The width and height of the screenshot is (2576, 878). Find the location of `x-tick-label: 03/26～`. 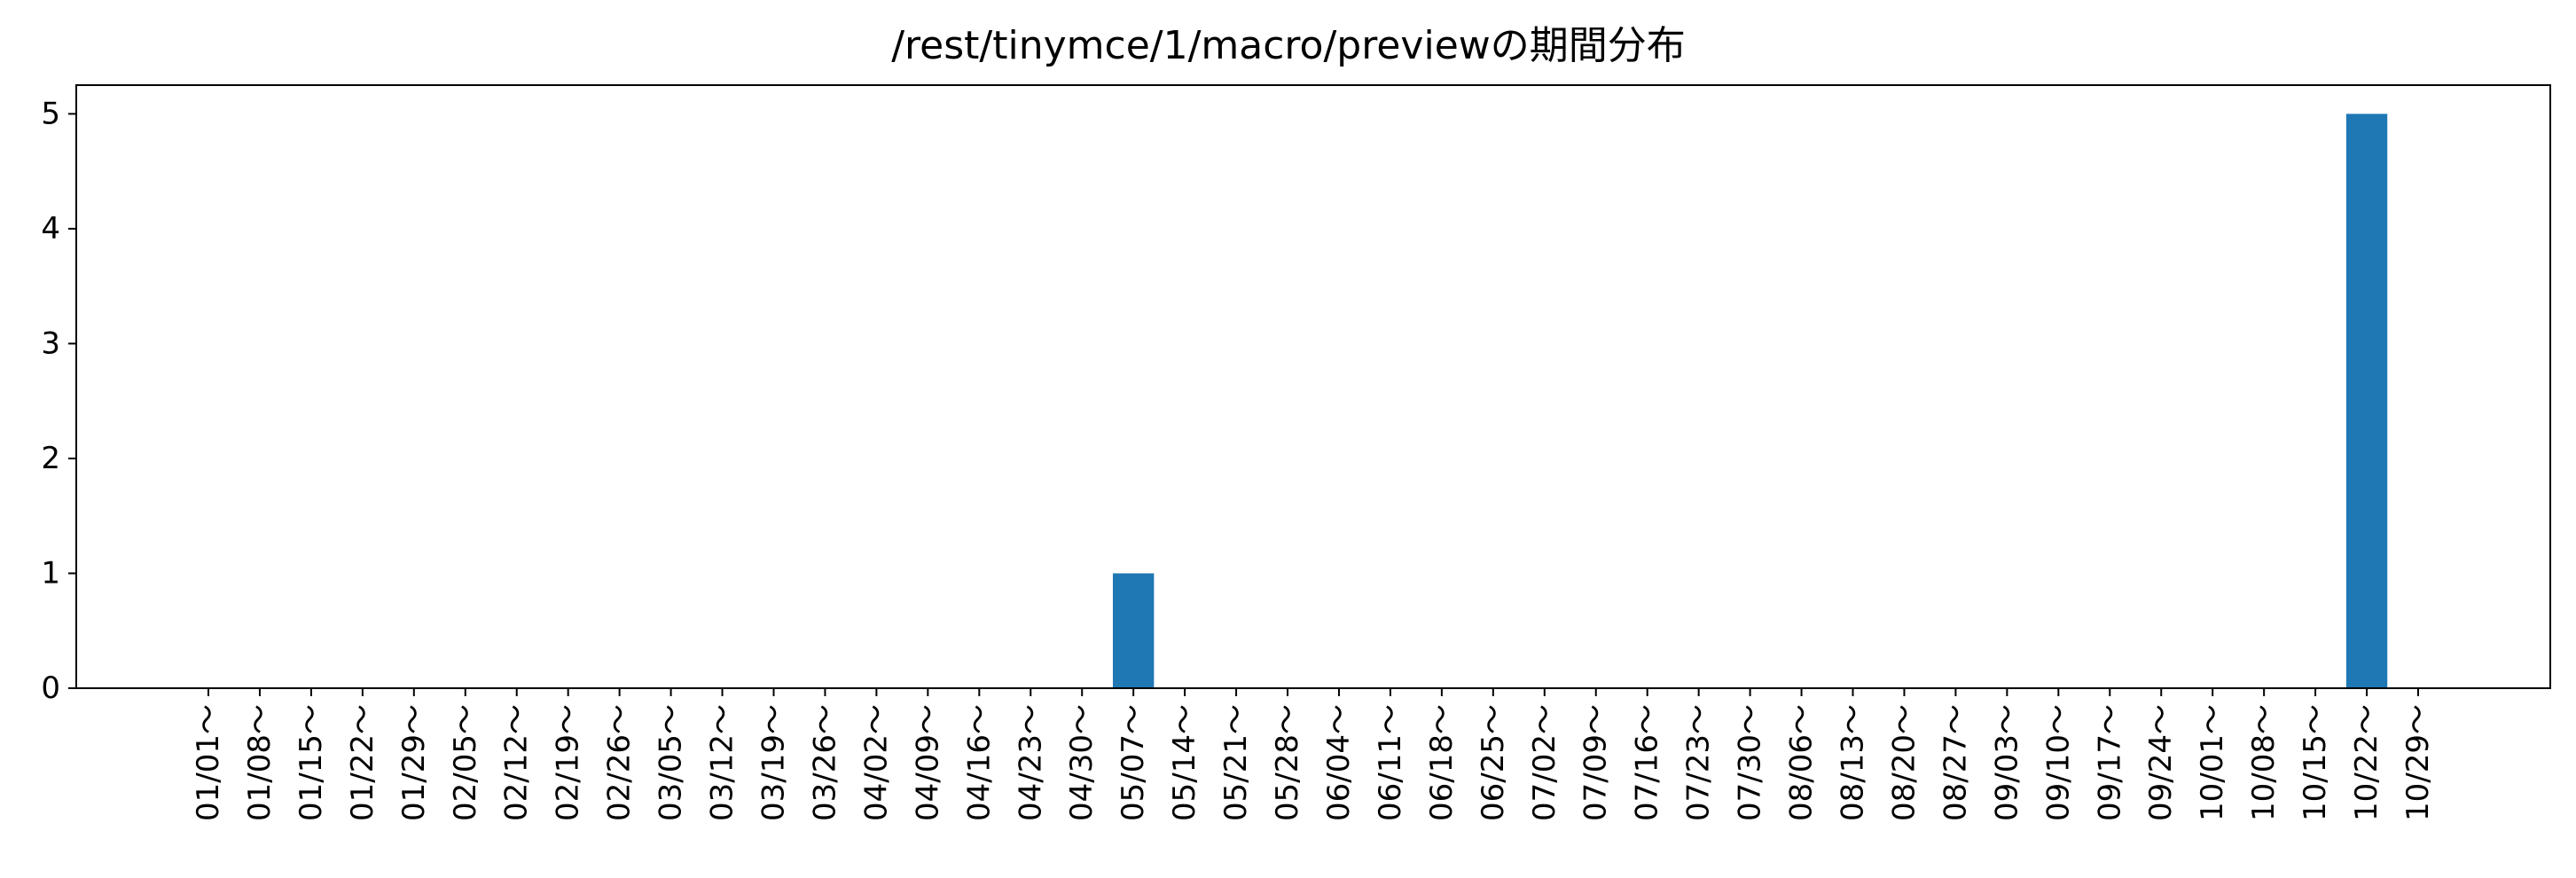

x-tick-label: 03/26～ is located at coordinates (824, 763).